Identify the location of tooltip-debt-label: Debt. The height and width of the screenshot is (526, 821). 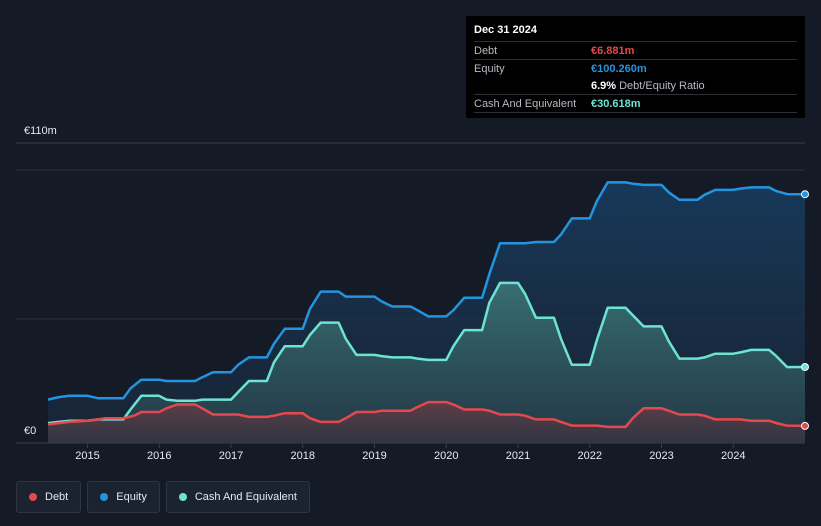
(486, 50).